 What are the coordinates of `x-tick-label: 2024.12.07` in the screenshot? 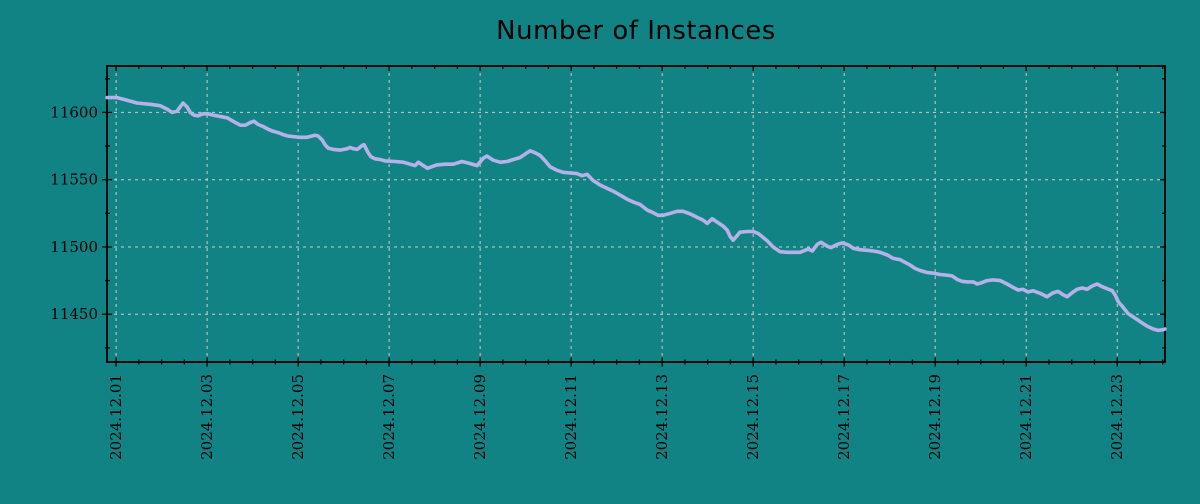 It's located at (389, 417).